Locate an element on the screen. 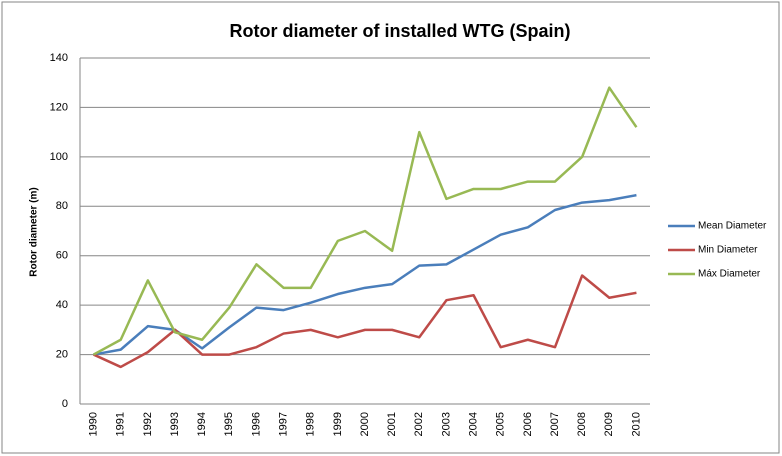  y-tick-label: 0 is located at coordinates (65, 404).